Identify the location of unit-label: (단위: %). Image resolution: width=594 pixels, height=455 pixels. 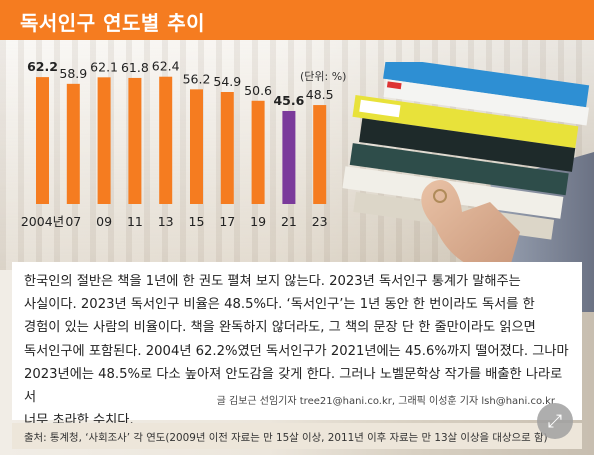
(323, 76).